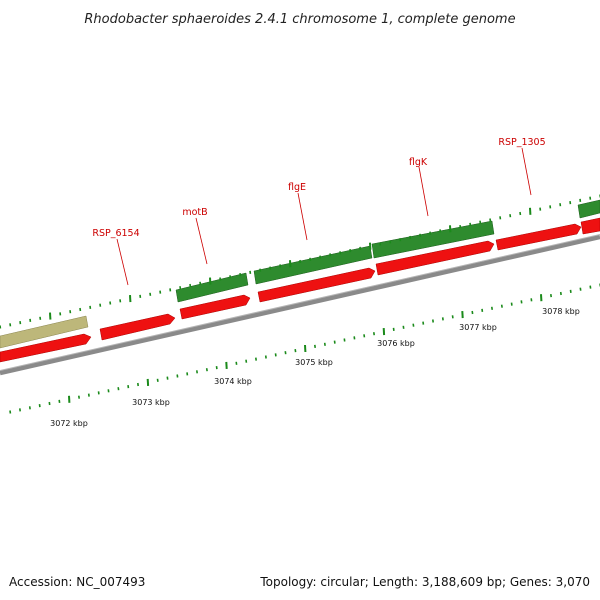  Describe the element at coordinates (233, 381) in the screenshot. I see `kbp-label: 3074 kbp` at that location.